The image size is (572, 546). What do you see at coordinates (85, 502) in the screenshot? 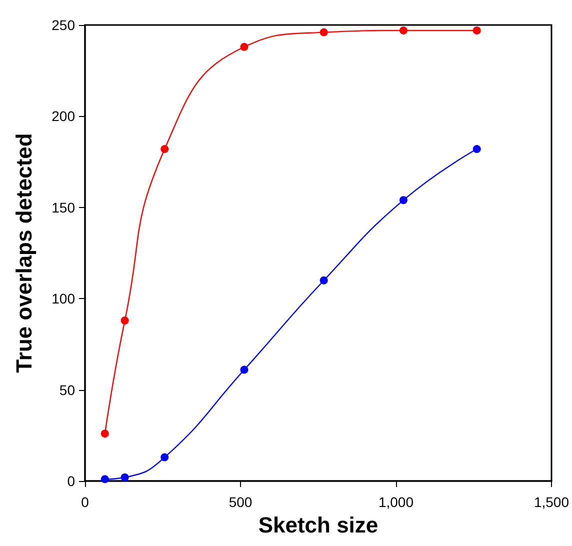
I see `x-tick-label: 0` at bounding box center [85, 502].